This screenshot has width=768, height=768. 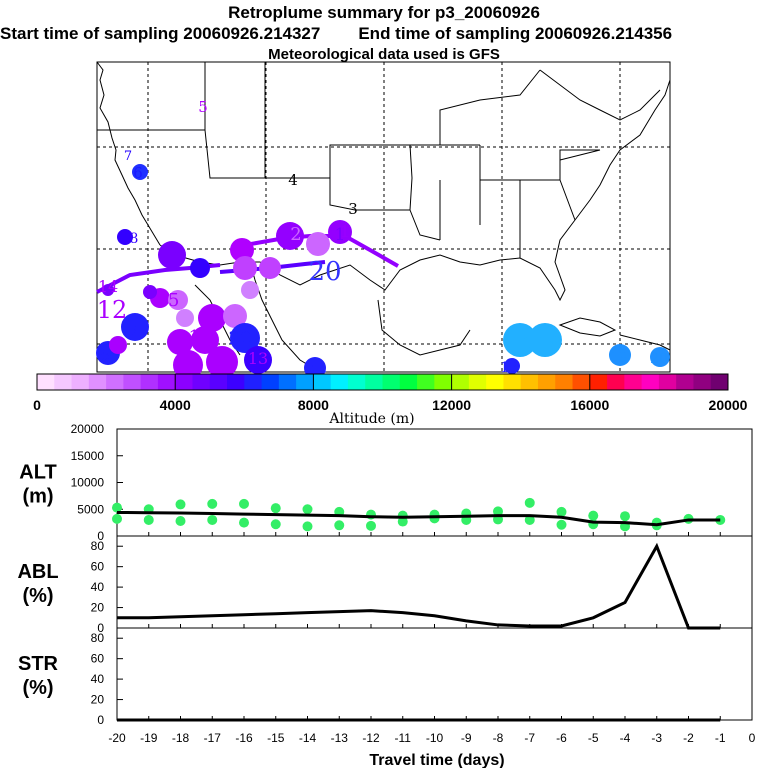 I want to click on plume-label: 6, so click(x=138, y=173).